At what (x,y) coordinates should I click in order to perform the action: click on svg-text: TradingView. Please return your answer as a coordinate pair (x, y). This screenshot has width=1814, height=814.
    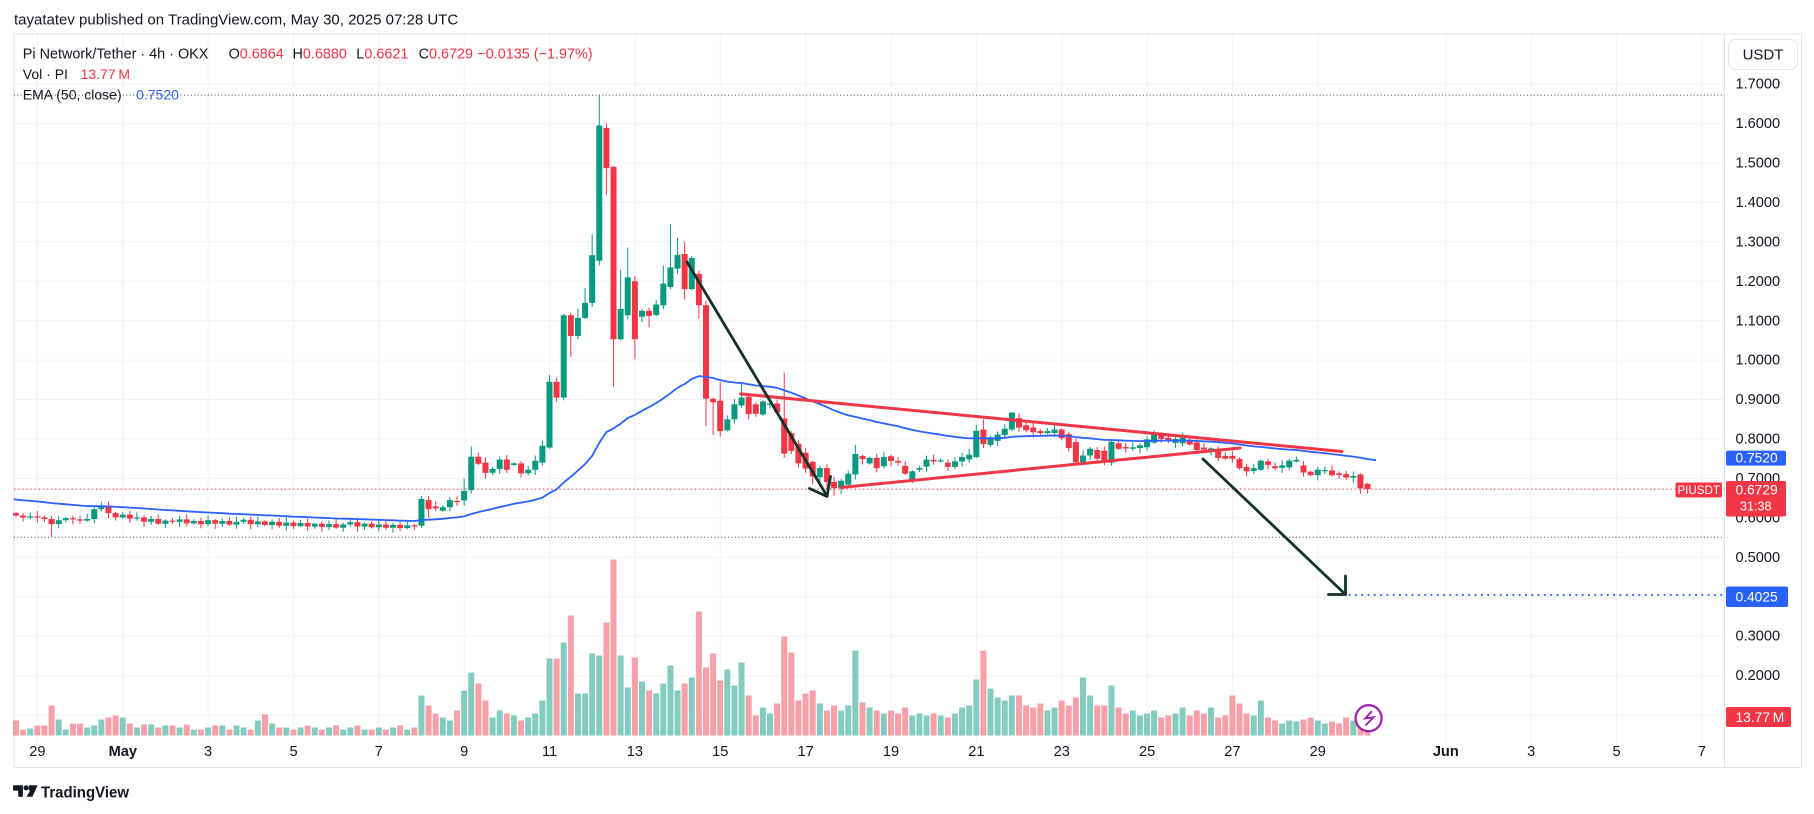
    Looking at the image, I should click on (85, 792).